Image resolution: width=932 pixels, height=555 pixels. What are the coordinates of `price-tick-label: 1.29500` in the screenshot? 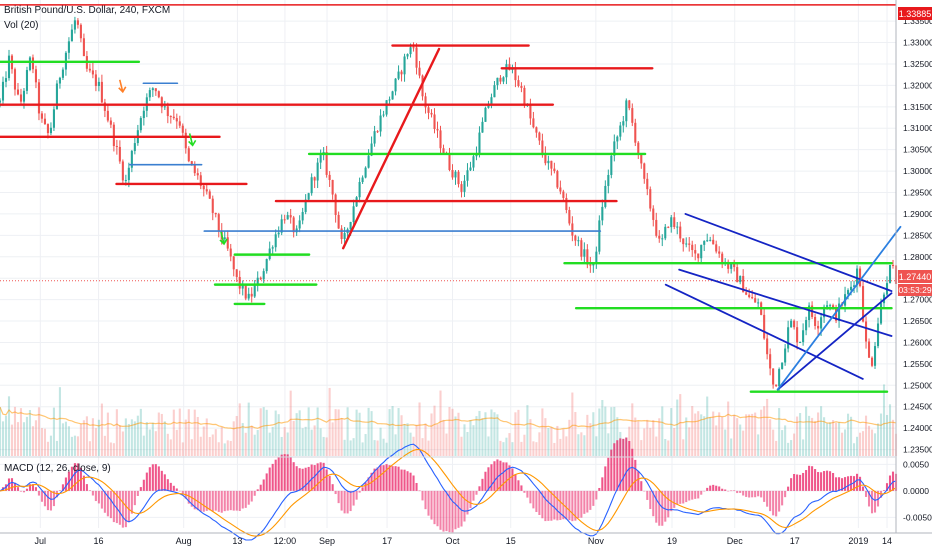 It's located at (917, 193).